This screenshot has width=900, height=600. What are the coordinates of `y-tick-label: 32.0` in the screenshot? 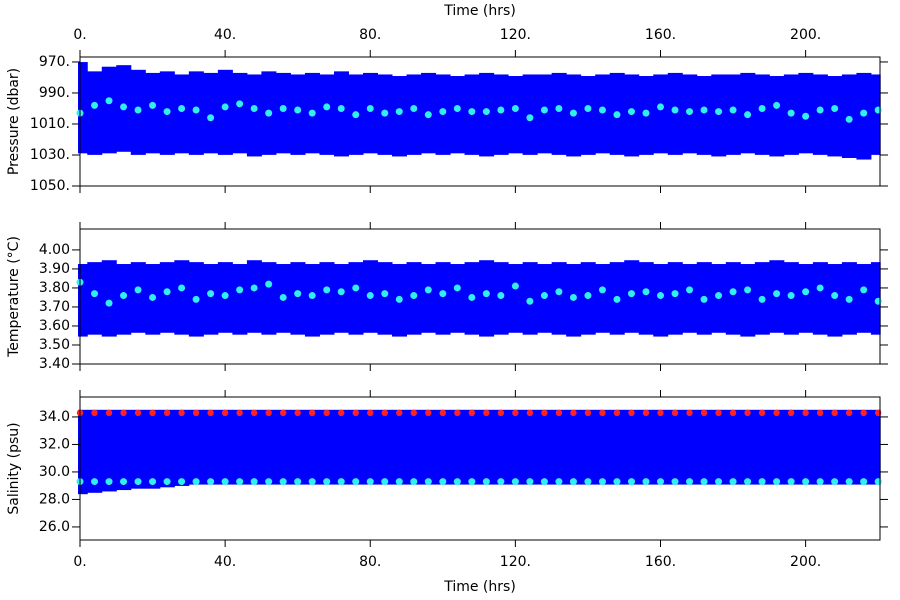 It's located at (54, 444).